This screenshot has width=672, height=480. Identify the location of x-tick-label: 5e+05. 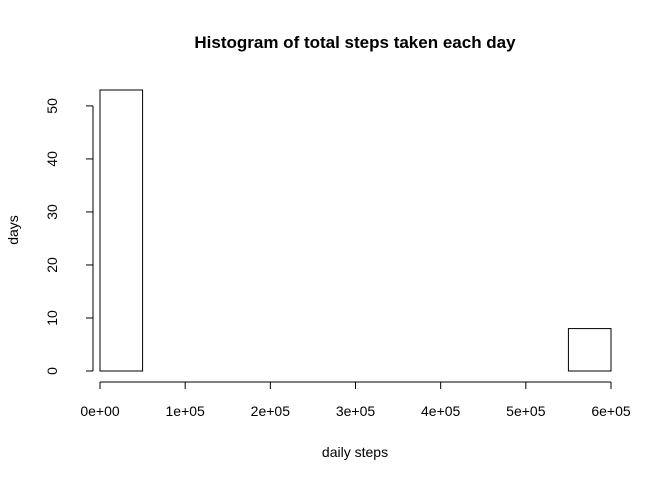
(526, 411).